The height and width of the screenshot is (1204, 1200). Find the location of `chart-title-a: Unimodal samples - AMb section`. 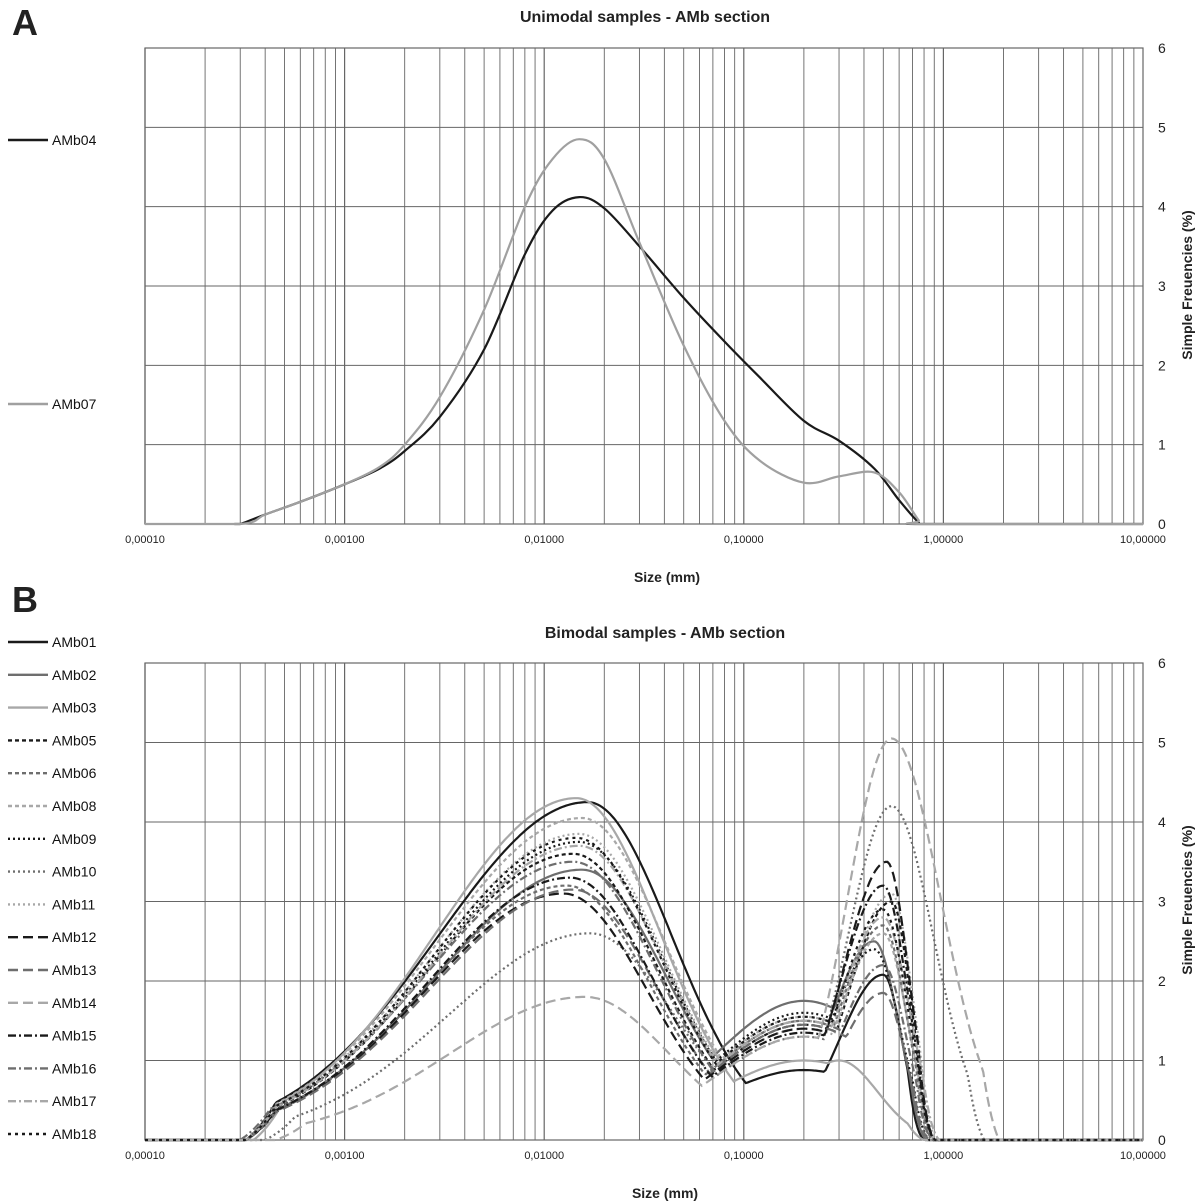

chart-title-a: Unimodal samples - AMb section is located at coordinates (645, 17).